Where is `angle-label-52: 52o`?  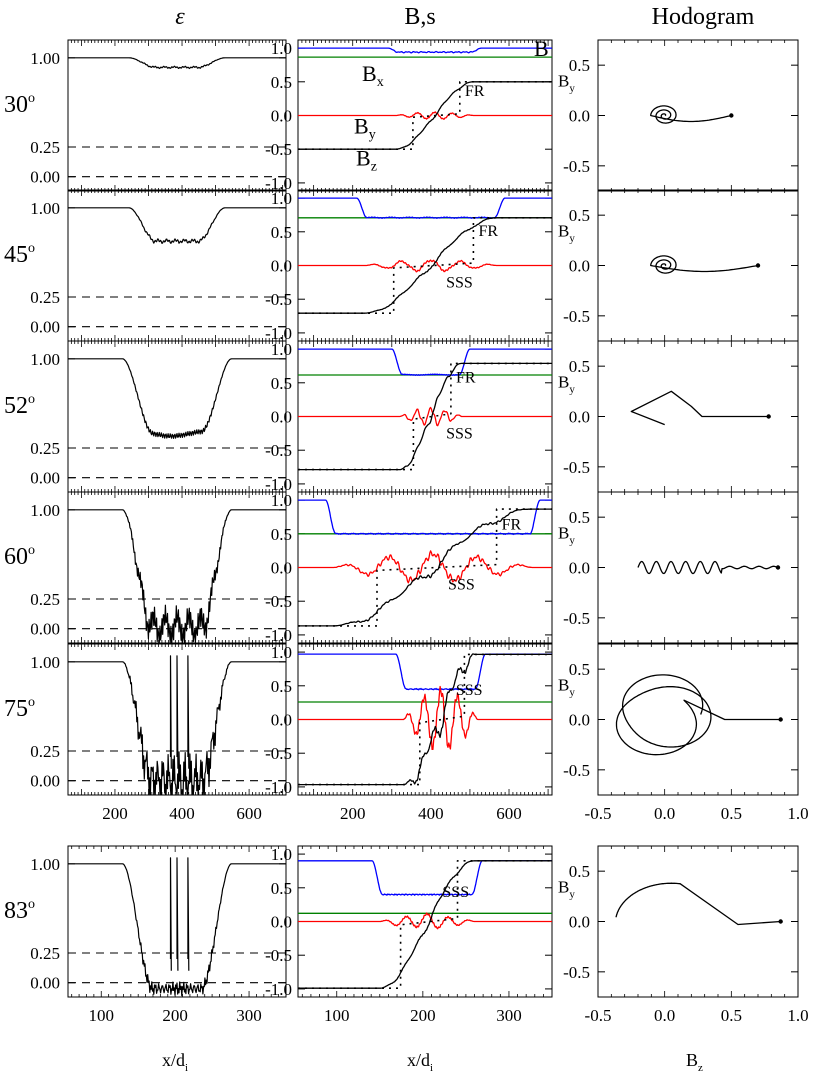 angle-label-52: 52o is located at coordinates (19, 405).